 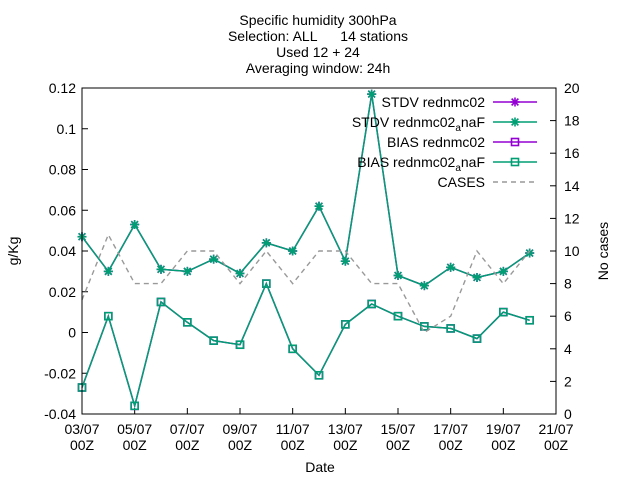 What do you see at coordinates (60, 373) in the screenshot?
I see `y-tick-label: -0.02` at bounding box center [60, 373].